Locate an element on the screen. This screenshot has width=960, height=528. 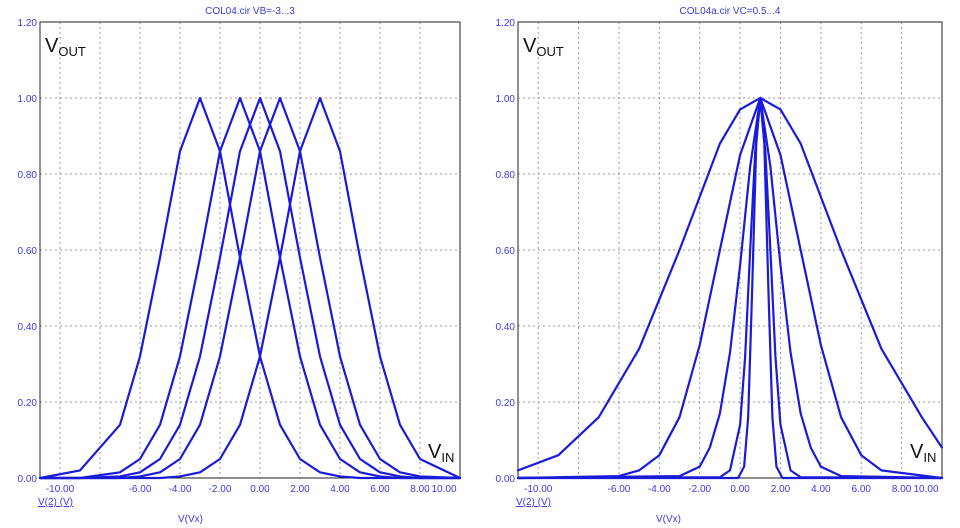
chart-title: COL04.cir VB=-3...3 is located at coordinates (250, 11).